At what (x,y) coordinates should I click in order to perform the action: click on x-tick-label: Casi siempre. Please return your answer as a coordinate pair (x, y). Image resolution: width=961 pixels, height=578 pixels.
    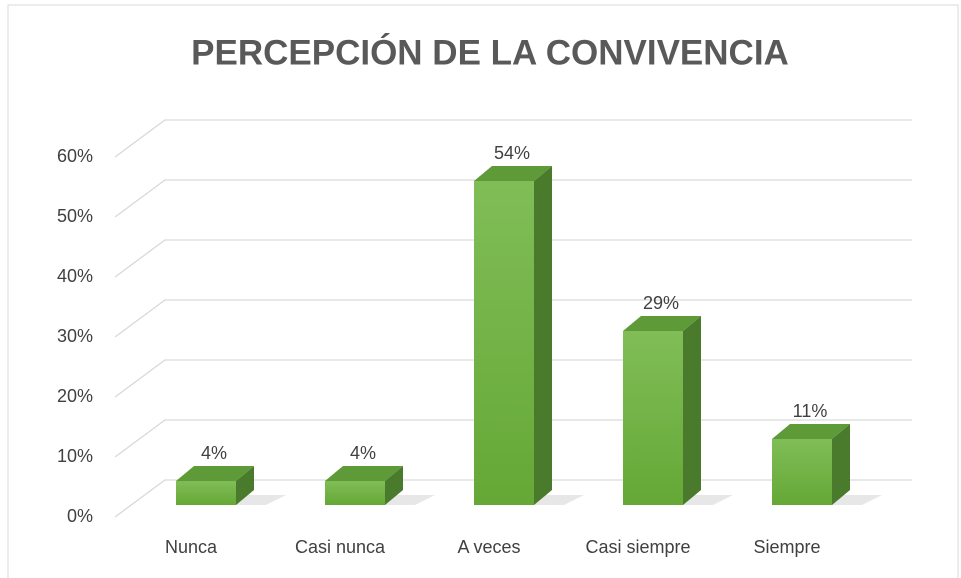
    Looking at the image, I should click on (637, 547).